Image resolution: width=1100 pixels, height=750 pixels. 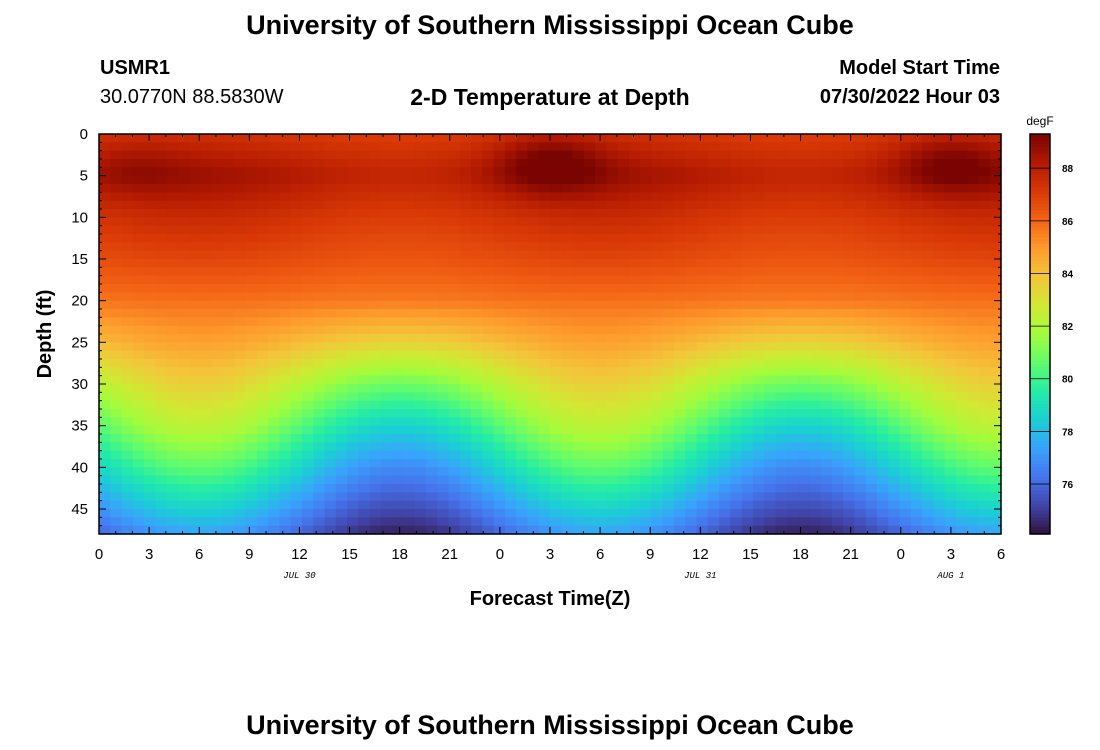 What do you see at coordinates (79, 426) in the screenshot?
I see `y-tick-label: 35` at bounding box center [79, 426].